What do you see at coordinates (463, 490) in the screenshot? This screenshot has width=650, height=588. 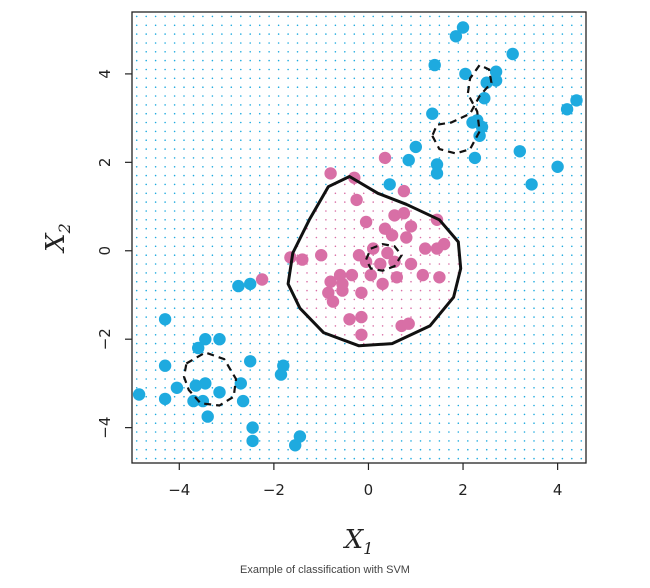 I see `x-tick-label-3: 2` at bounding box center [463, 490].